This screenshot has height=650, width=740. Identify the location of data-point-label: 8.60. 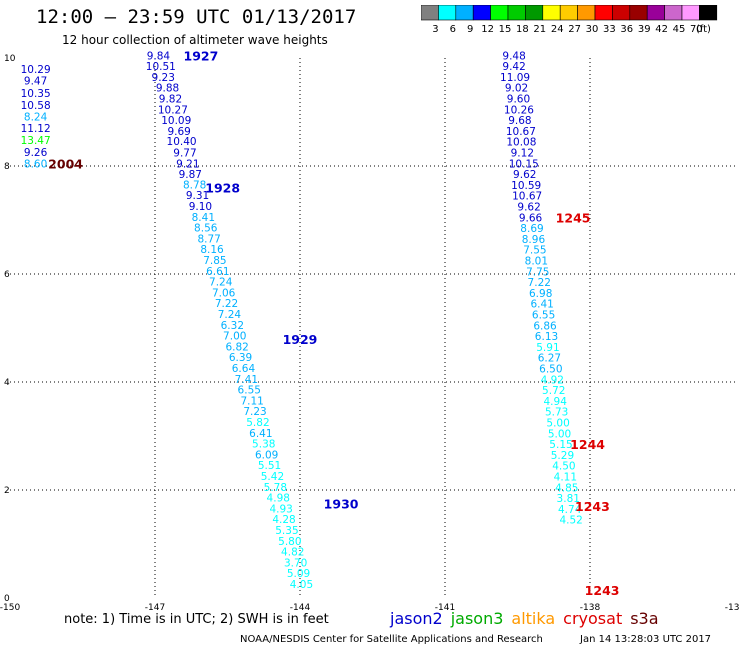
(35, 164).